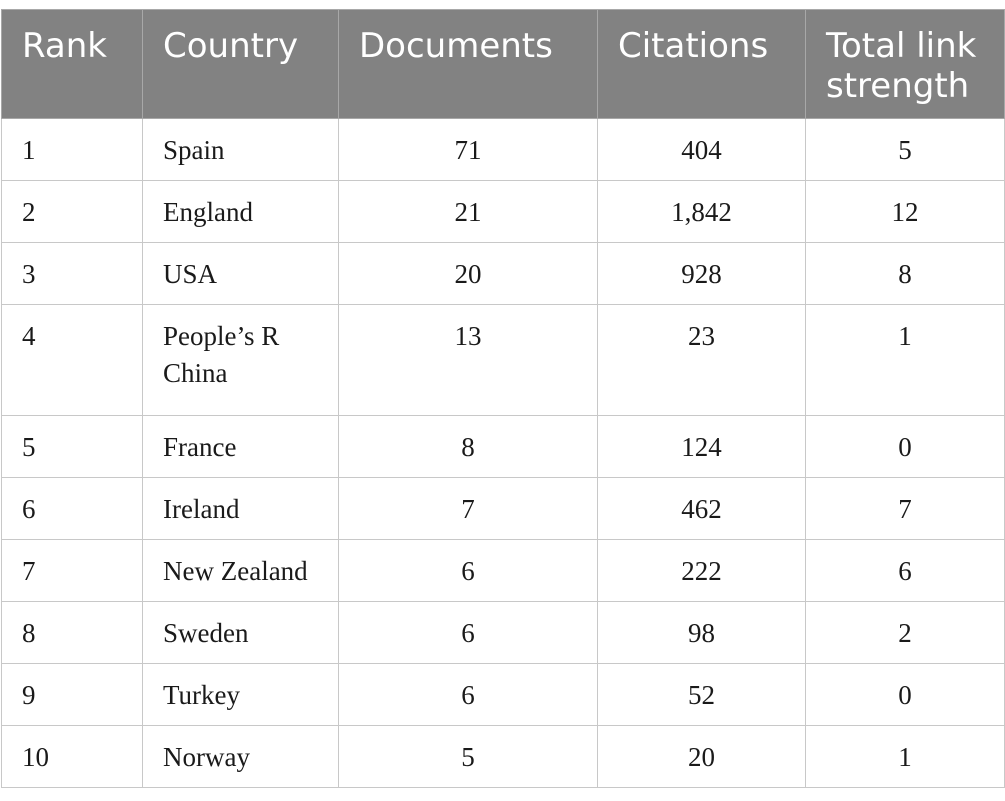  Describe the element at coordinates (72, 64) in the screenshot. I see `header-rank: Rank` at that location.